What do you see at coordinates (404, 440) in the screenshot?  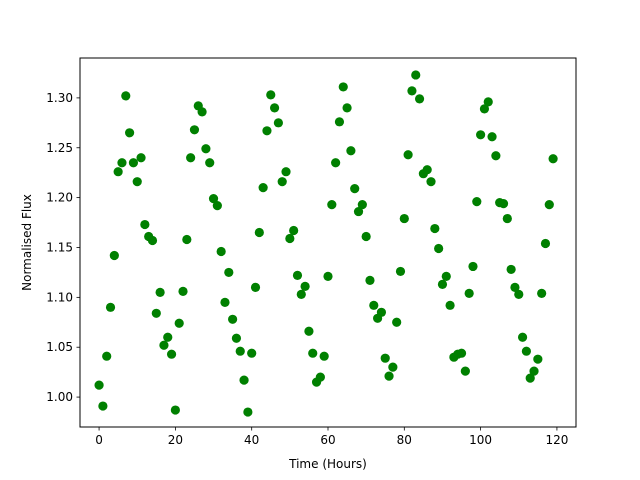 I see `x-tick-label: 80` at bounding box center [404, 440].